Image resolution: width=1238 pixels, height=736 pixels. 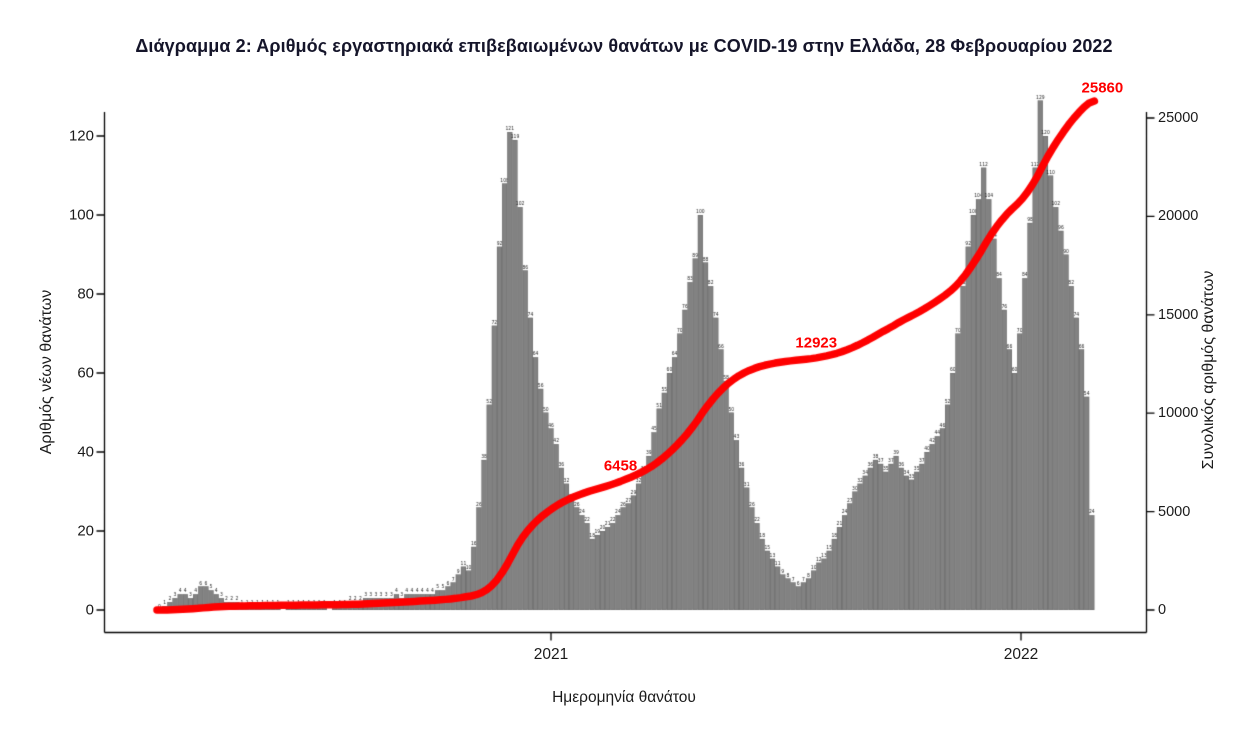 I want to click on left-axis-tick-label: 0, so click(x=89, y=610).